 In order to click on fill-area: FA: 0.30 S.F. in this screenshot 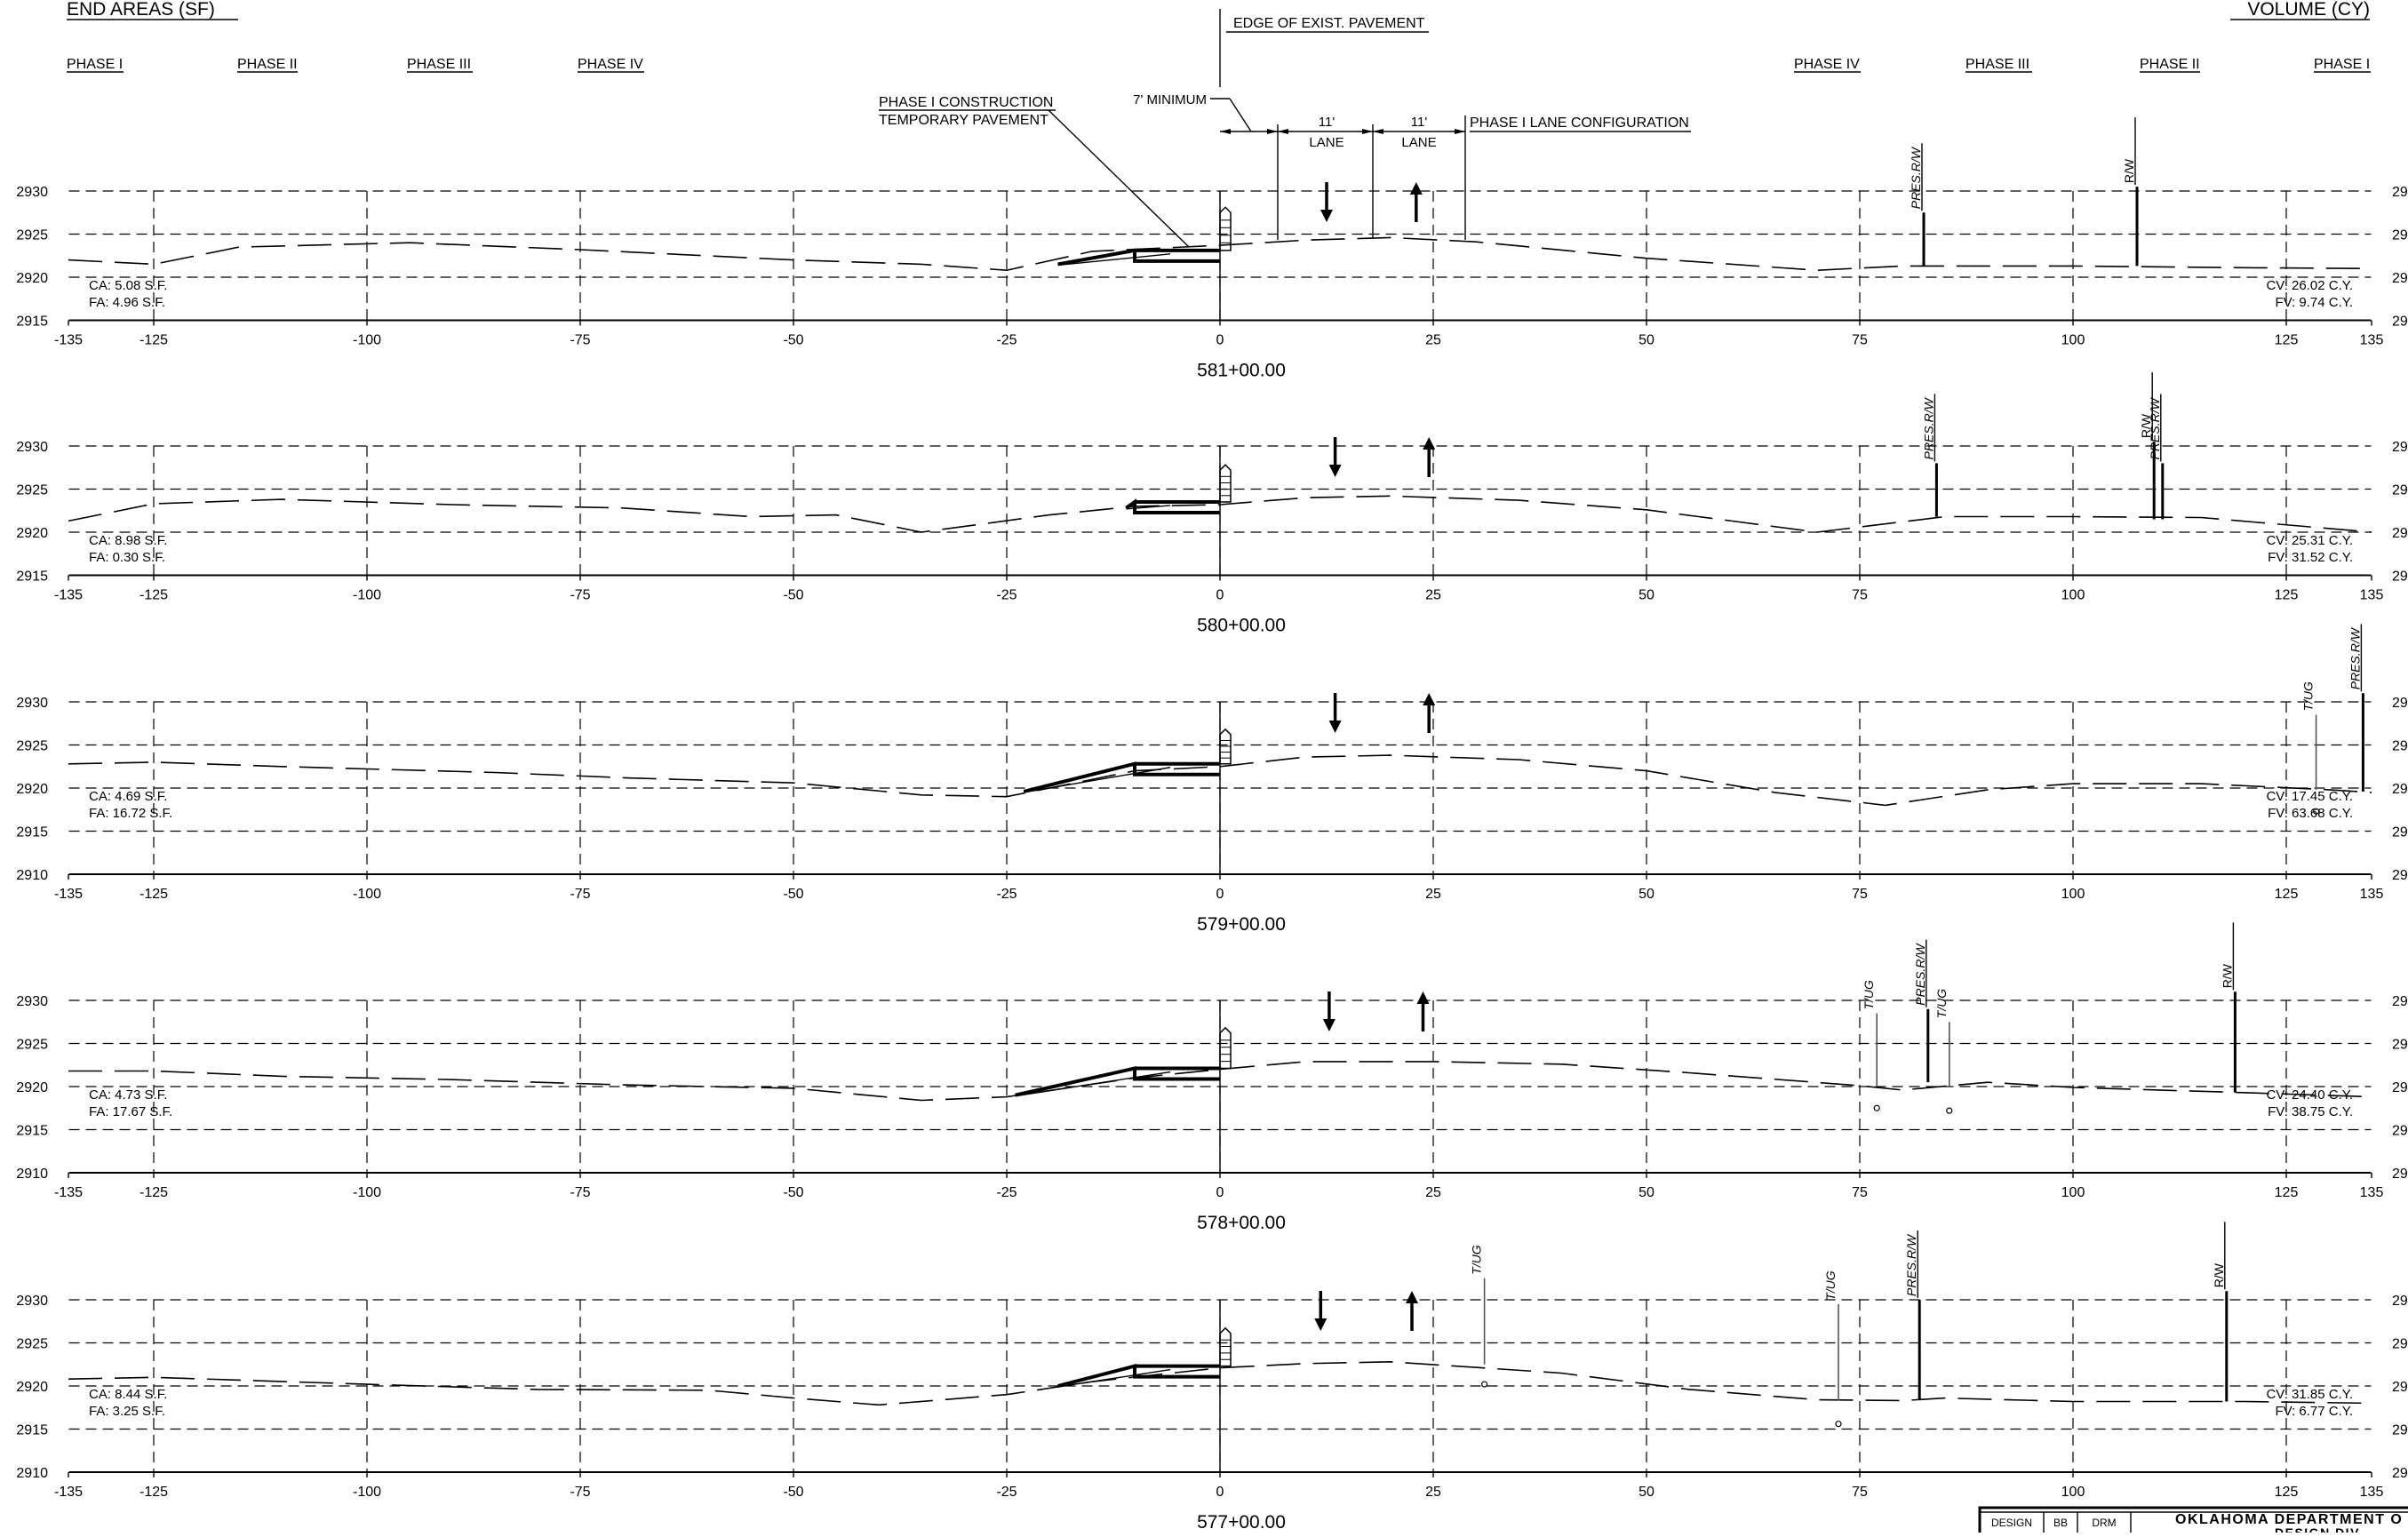, I will do `click(127, 557)`.